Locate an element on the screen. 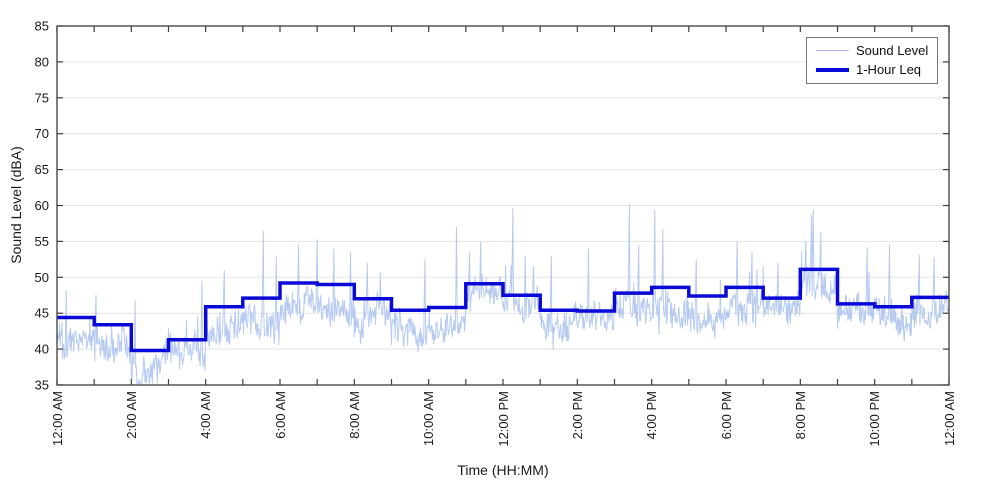 Image resolution: width=1000 pixels, height=500 pixels. legend-item-sound-level: Sound Level is located at coordinates (872, 50).